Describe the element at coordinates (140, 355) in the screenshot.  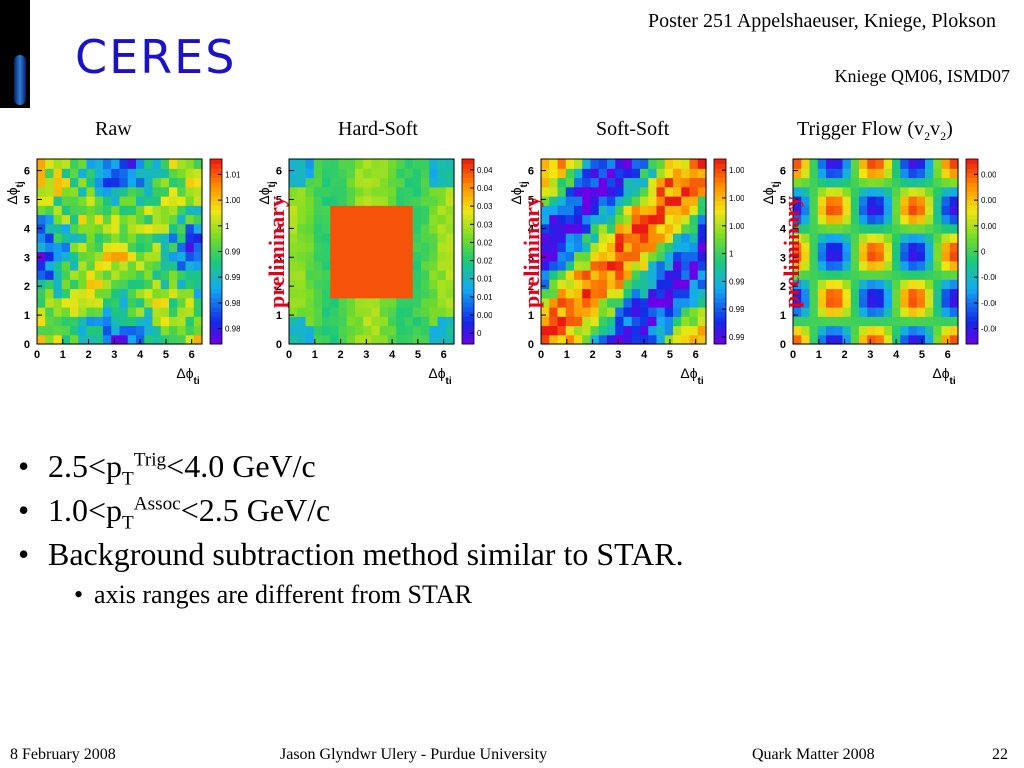
I see `x-tick-label: 4` at that location.